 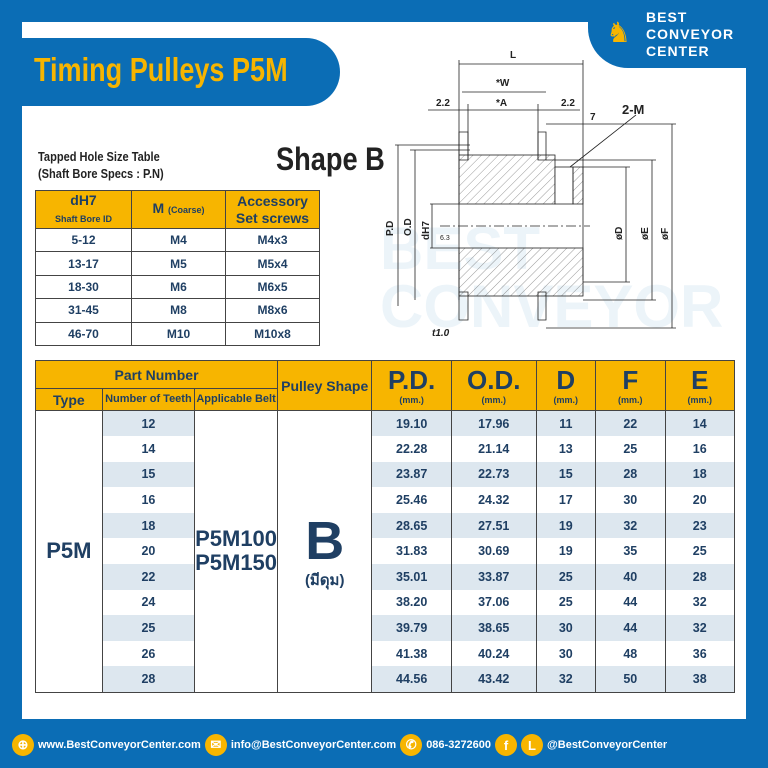 What do you see at coordinates (665, 234) in the screenshot?
I see `dim-f: øF` at bounding box center [665, 234].